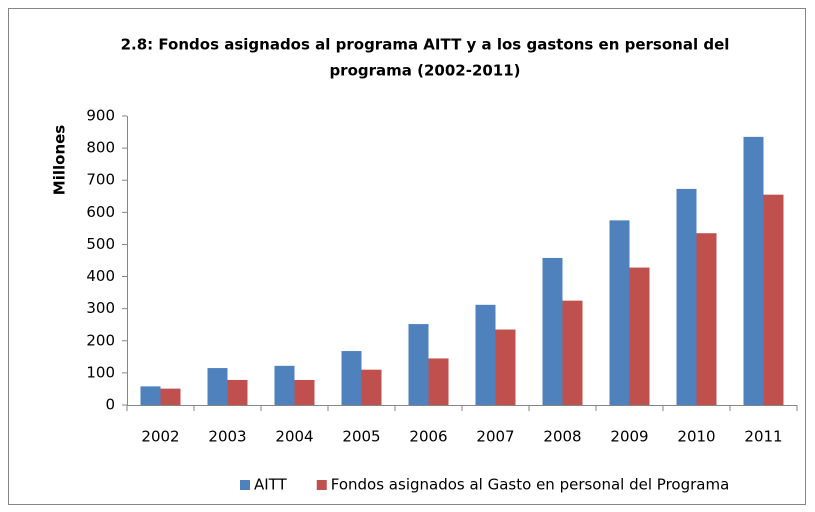 Image resolution: width=815 pixels, height=512 pixels. Describe the element at coordinates (763, 437) in the screenshot. I see `x-tick-label: 2011` at that location.